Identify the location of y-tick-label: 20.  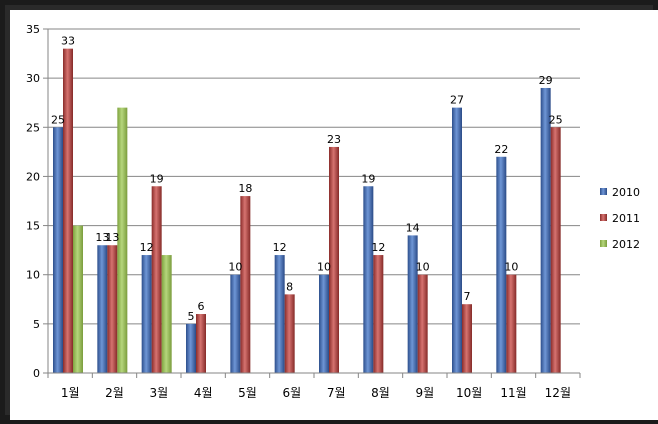
(33, 176).